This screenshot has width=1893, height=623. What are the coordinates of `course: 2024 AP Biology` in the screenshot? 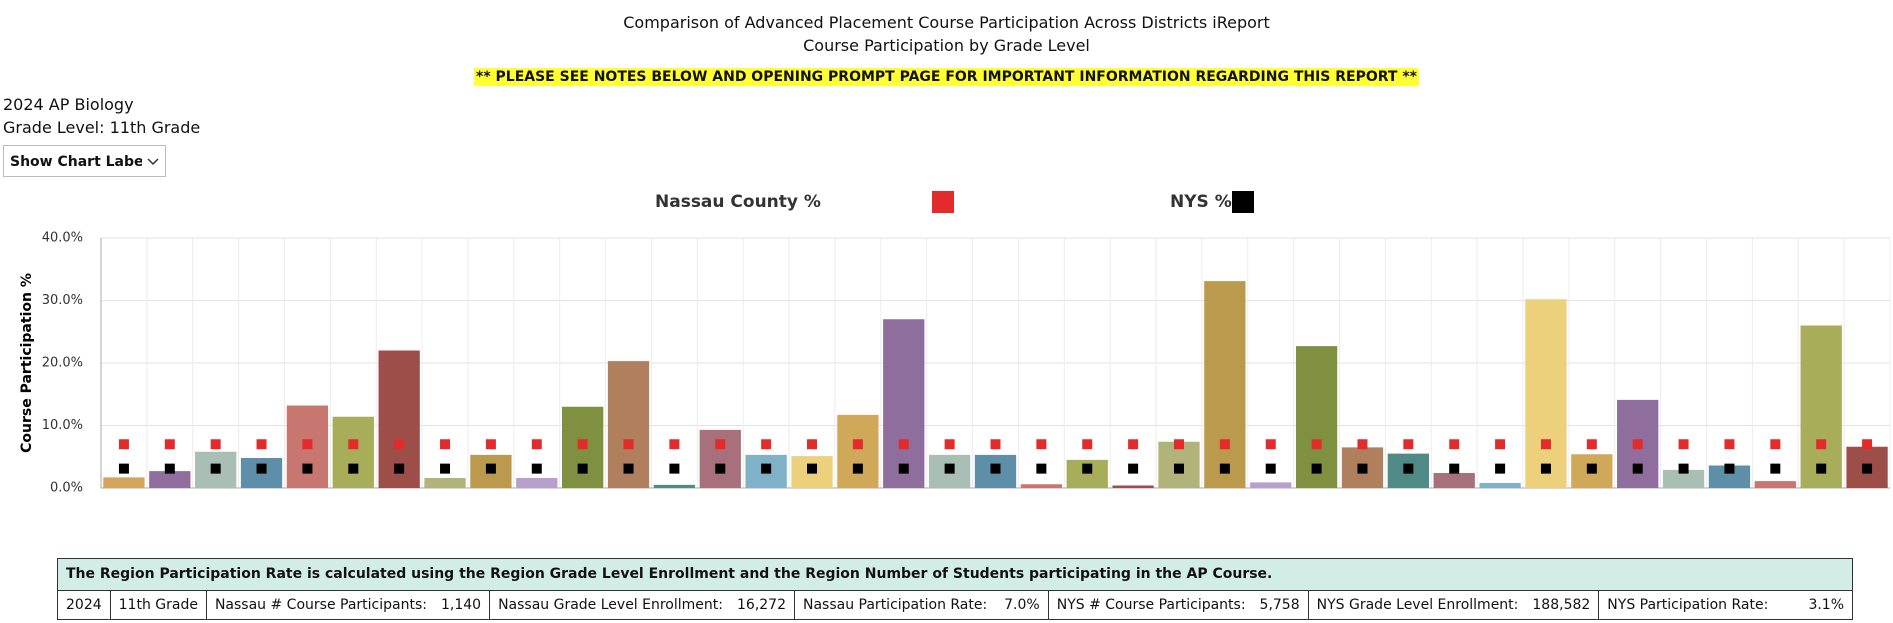 It's located at (68, 104).